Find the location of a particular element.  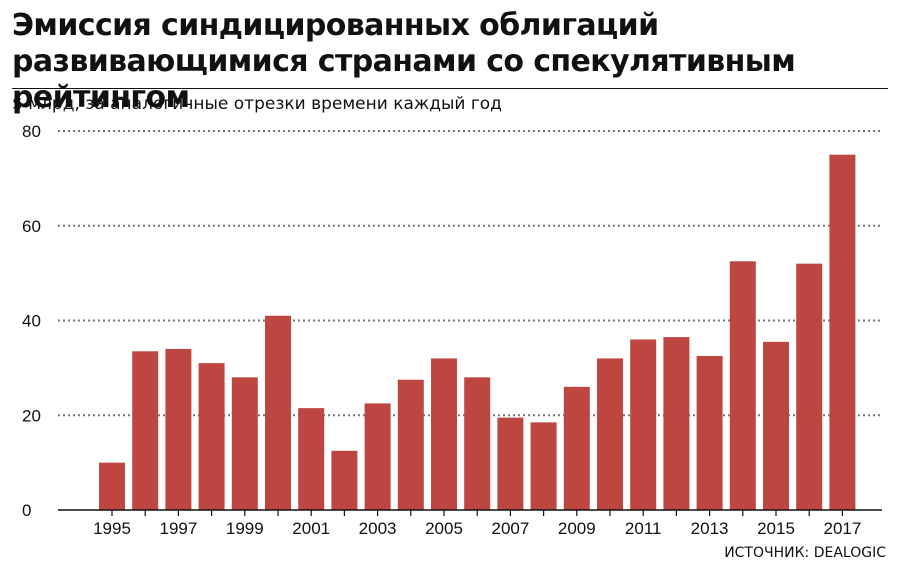

x-tick-label-1997: 1997 is located at coordinates (178, 528).